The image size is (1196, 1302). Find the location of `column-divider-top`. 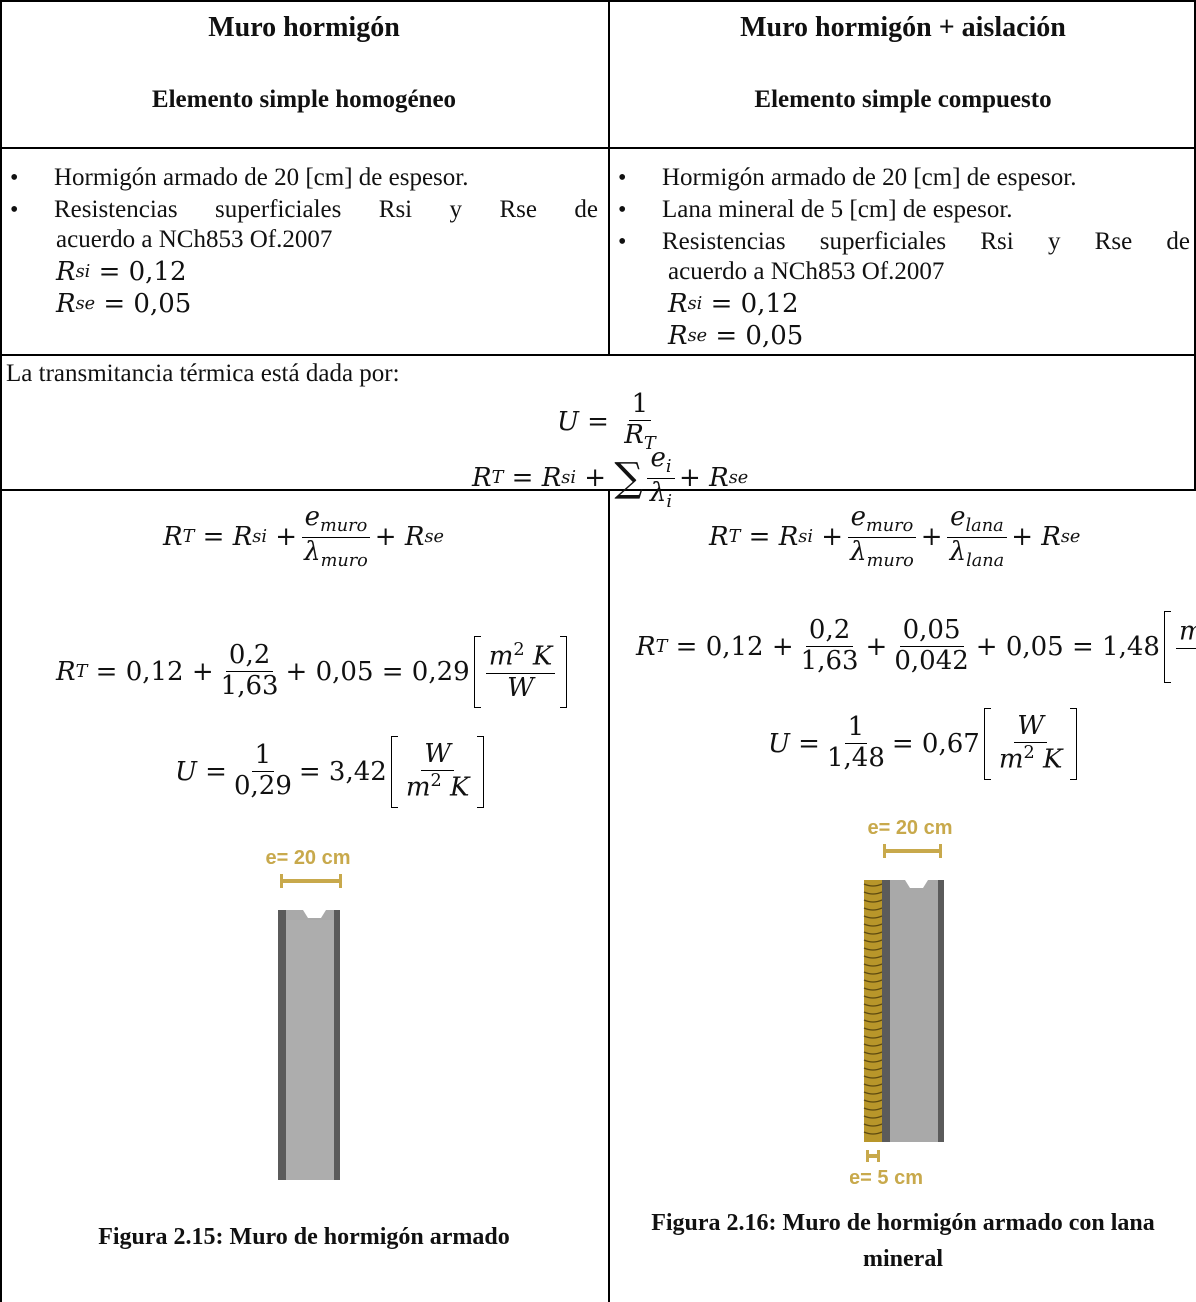

column-divider-top is located at coordinates (609, 177).